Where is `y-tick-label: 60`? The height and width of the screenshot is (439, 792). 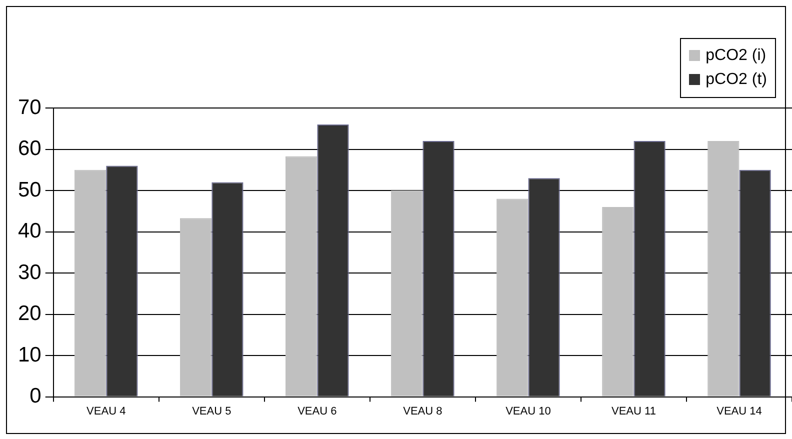 y-tick-label: 60 is located at coordinates (30, 148).